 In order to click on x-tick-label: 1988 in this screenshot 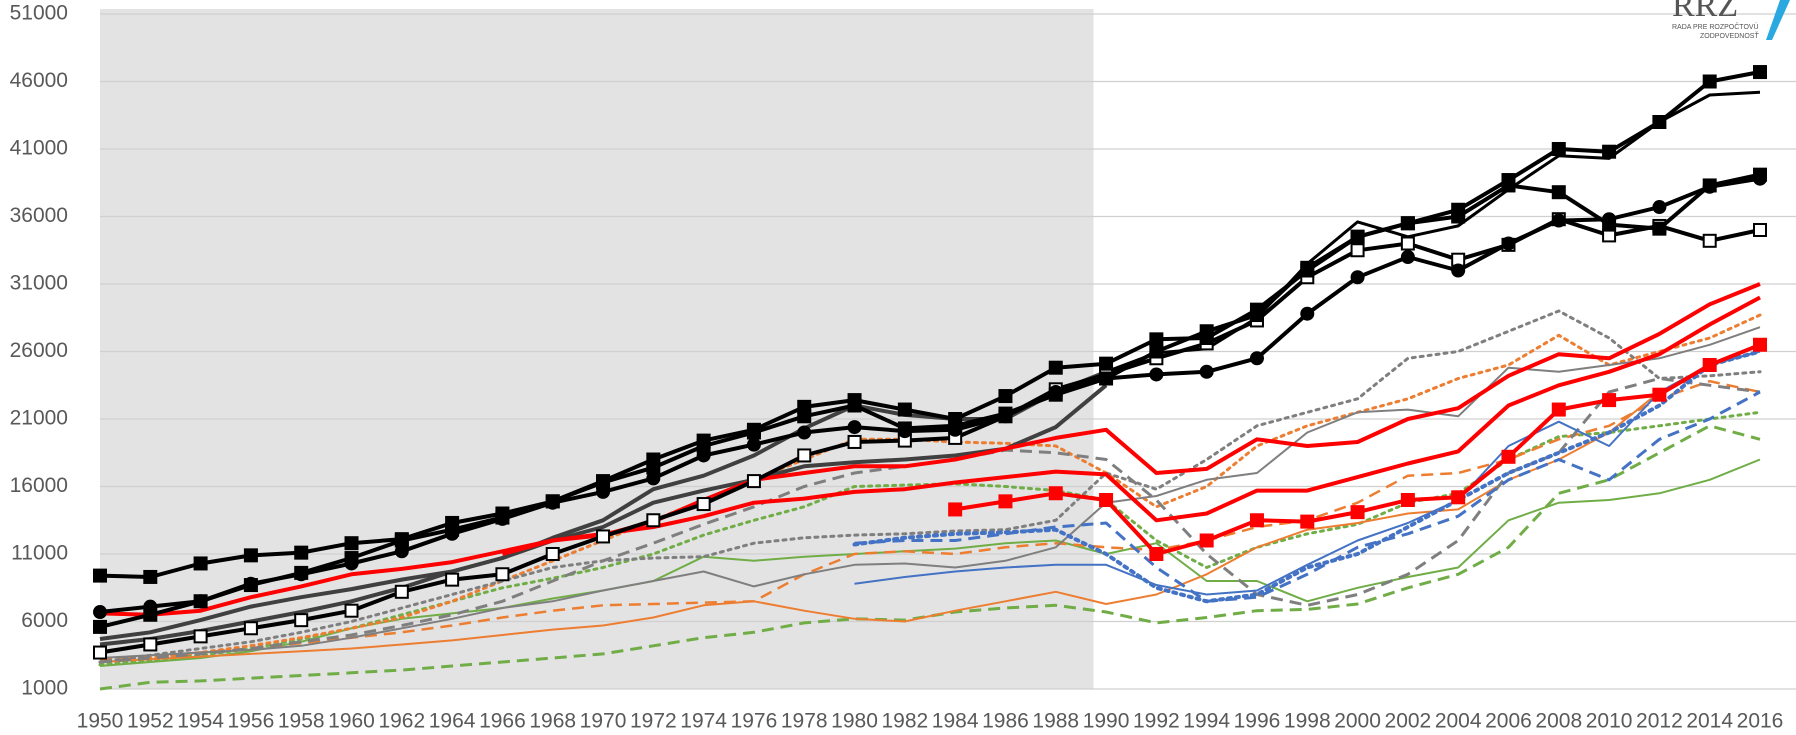, I will do `click(1055, 721)`.